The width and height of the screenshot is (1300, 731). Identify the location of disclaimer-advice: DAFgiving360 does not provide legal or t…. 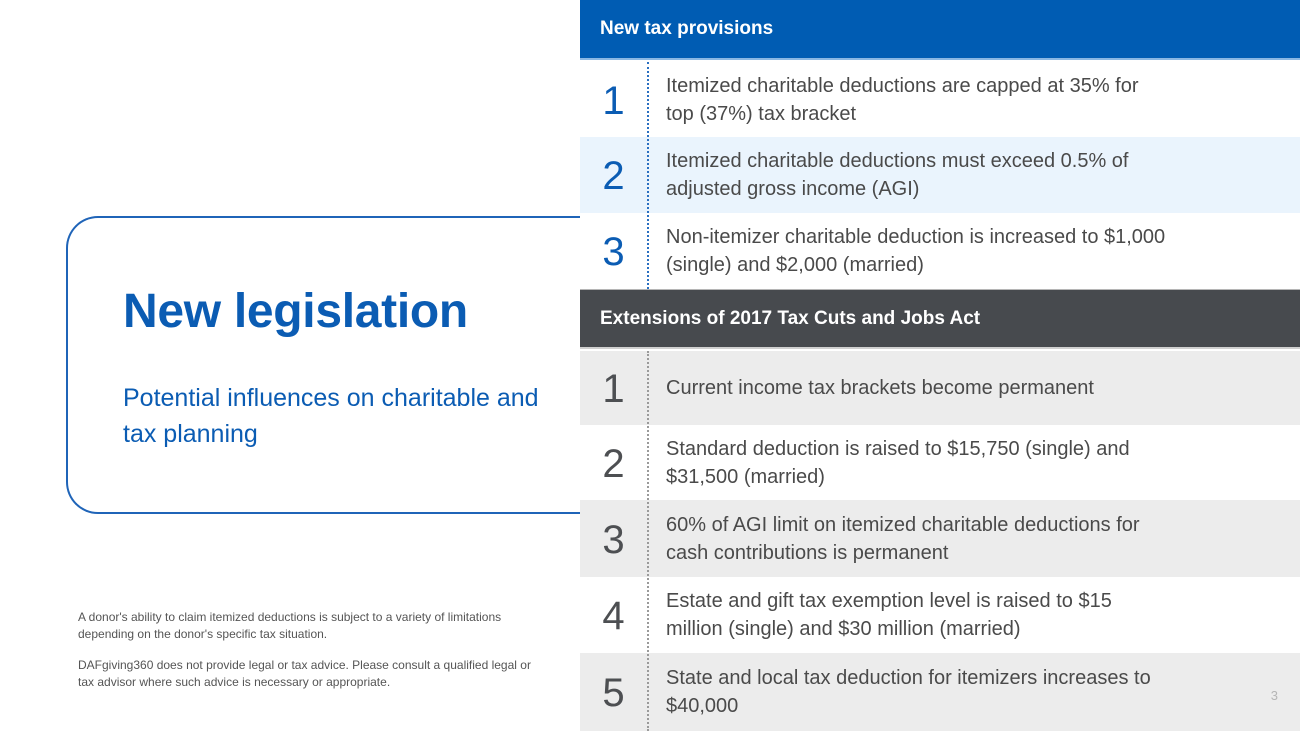
(304, 673).